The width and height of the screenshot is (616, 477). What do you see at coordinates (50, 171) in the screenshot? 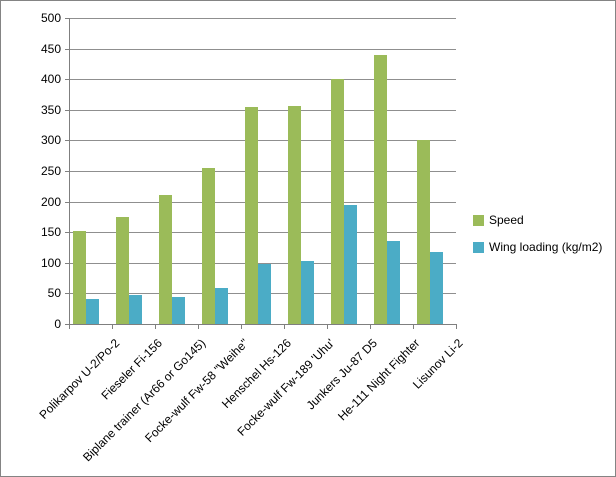
I see `y-tick-label: 250` at bounding box center [50, 171].